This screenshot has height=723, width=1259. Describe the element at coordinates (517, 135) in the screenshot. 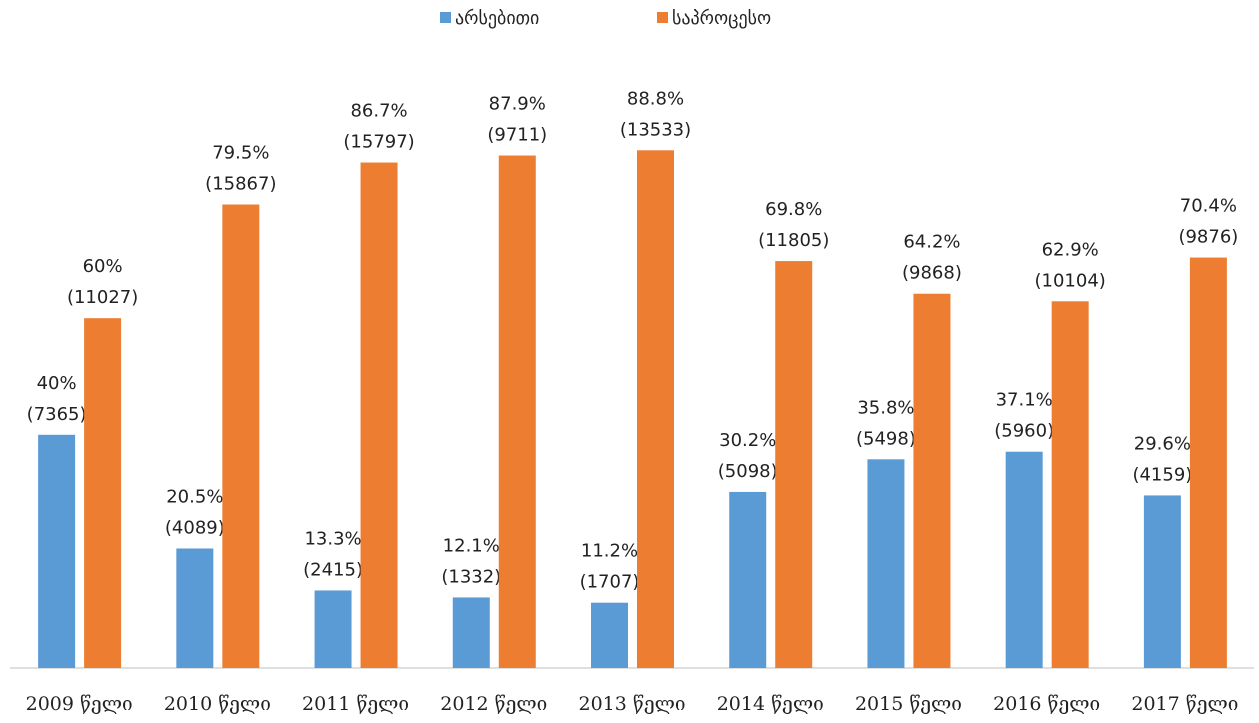

I see `data-label: (9711)` at that location.